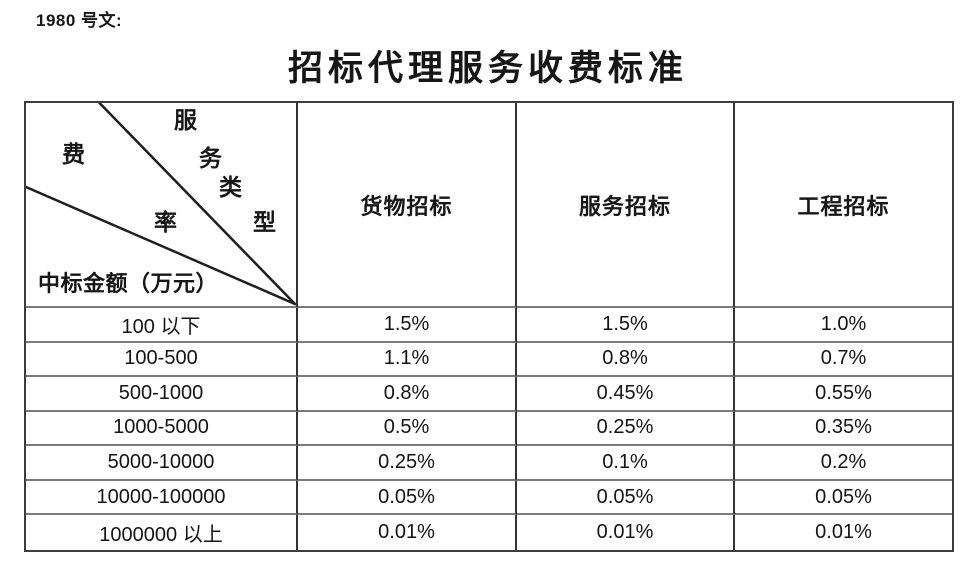 This screenshot has width=976, height=581. What do you see at coordinates (843, 360) in the screenshot?
I see `fee-cell: 0.7%` at bounding box center [843, 360].